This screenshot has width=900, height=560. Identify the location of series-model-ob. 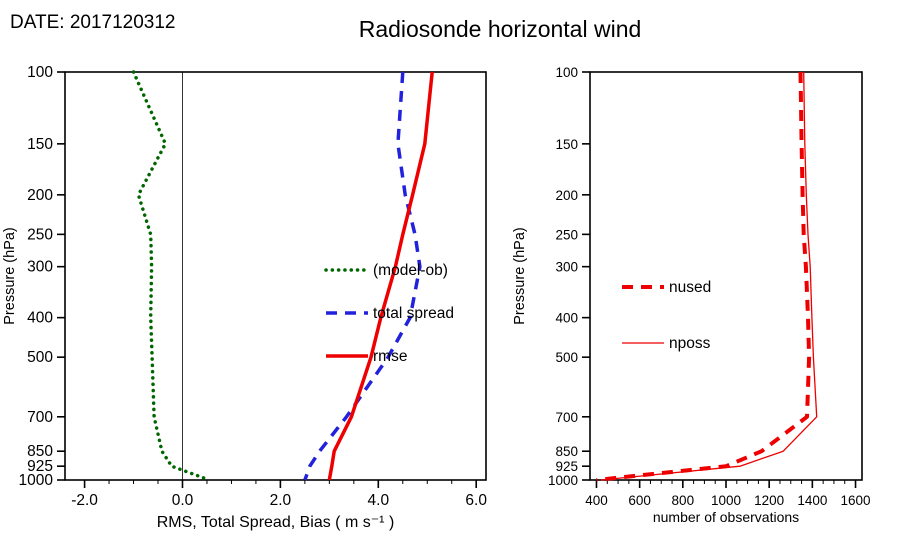
(171, 276).